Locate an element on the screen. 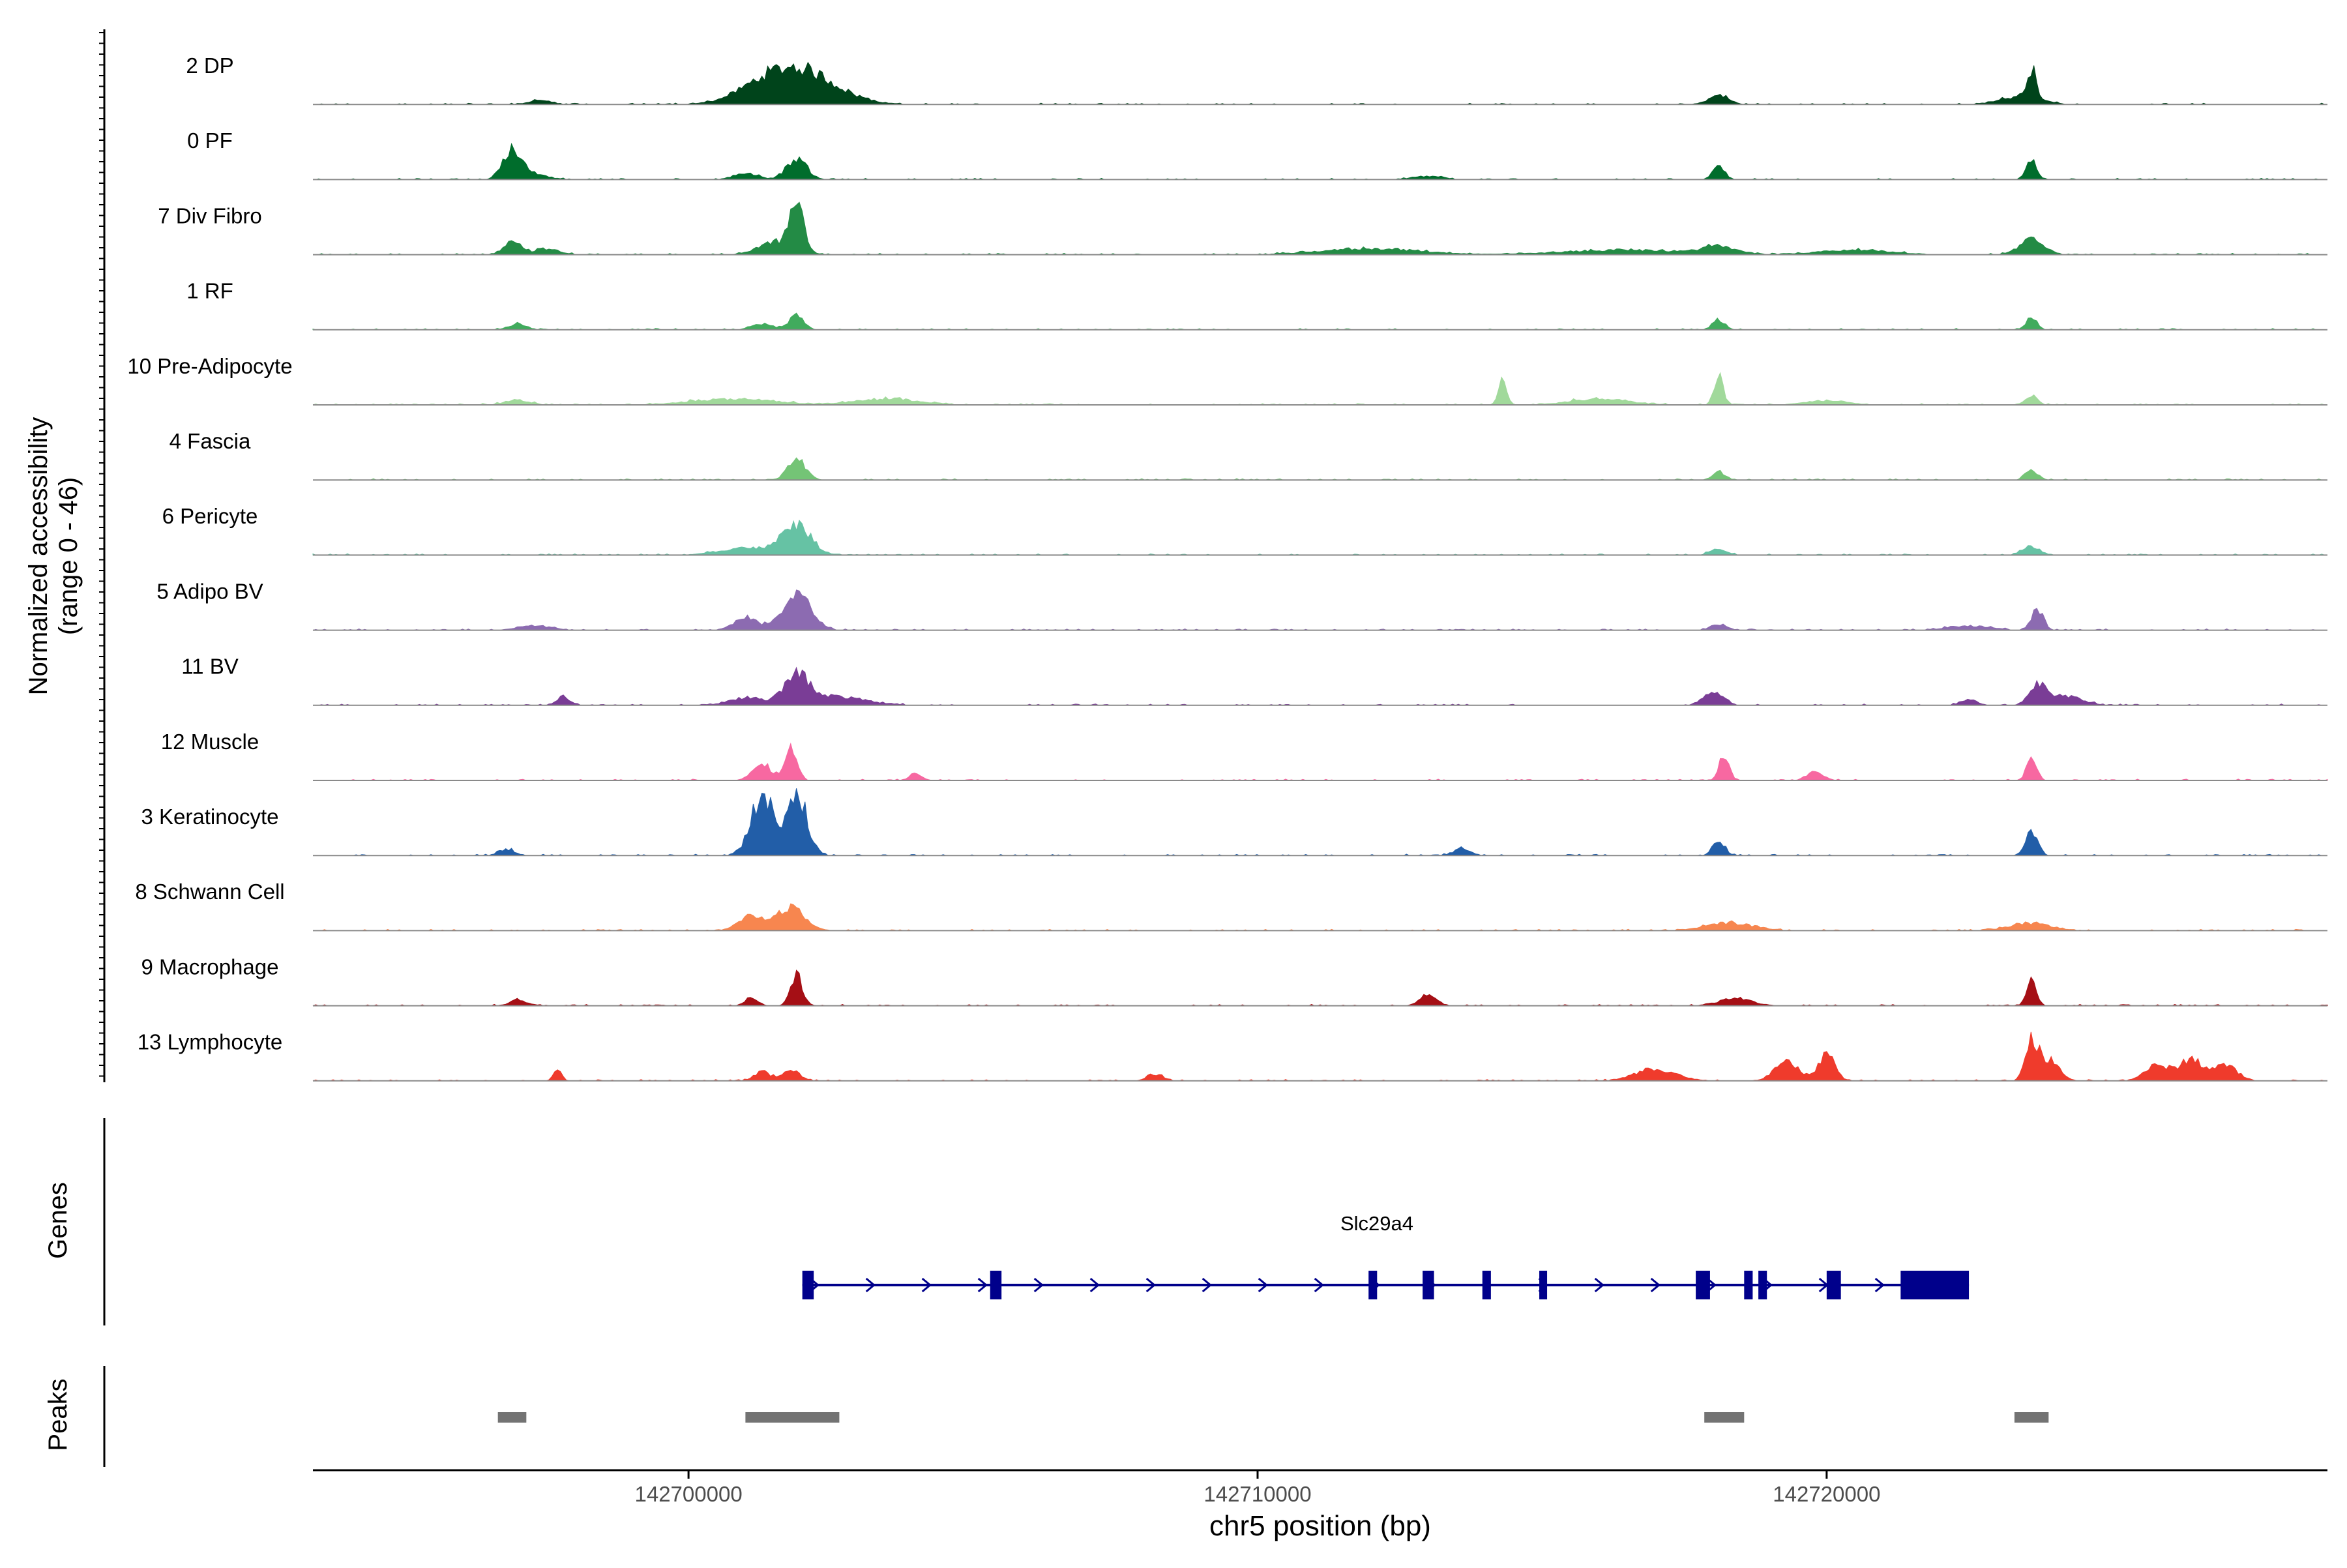 The width and height of the screenshot is (2347, 1568). track-label: 8 Schwann Cell is located at coordinates (209, 892).